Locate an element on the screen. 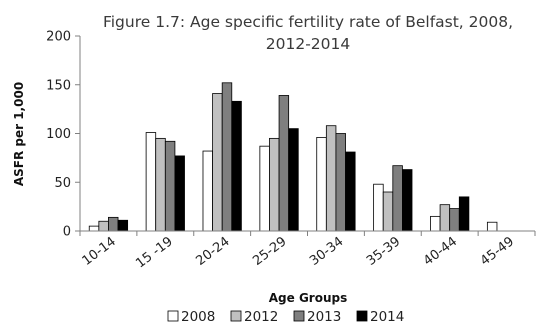 This screenshot has width=549, height=328. x-tick-label: 35-39 is located at coordinates (383, 251).